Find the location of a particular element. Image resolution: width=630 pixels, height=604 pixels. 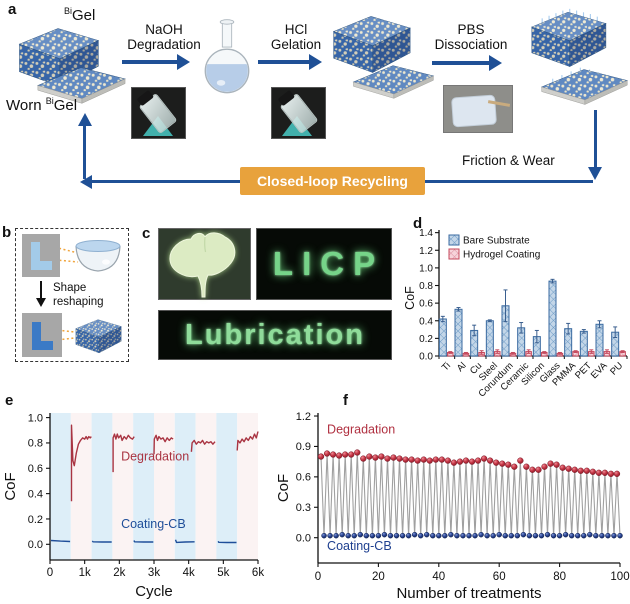

x-axis-label: Cycle is located at coordinates (154, 591).